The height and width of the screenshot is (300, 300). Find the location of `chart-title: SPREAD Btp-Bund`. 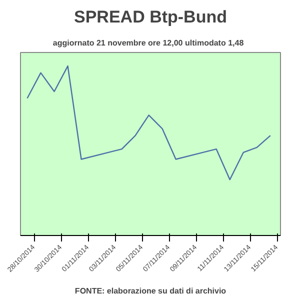

chart-title: SPREAD Btp-Bund is located at coordinates (150, 17).